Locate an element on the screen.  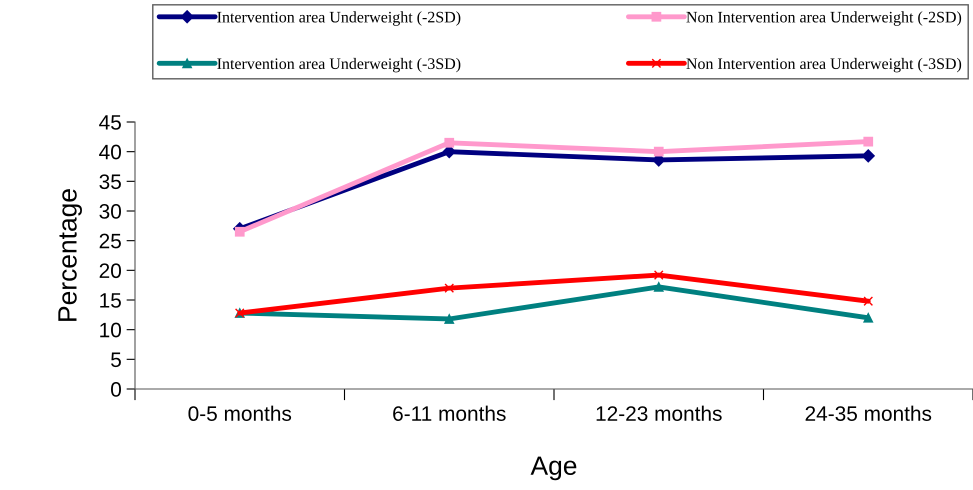
y-tick-label: 10 is located at coordinates (110, 330).